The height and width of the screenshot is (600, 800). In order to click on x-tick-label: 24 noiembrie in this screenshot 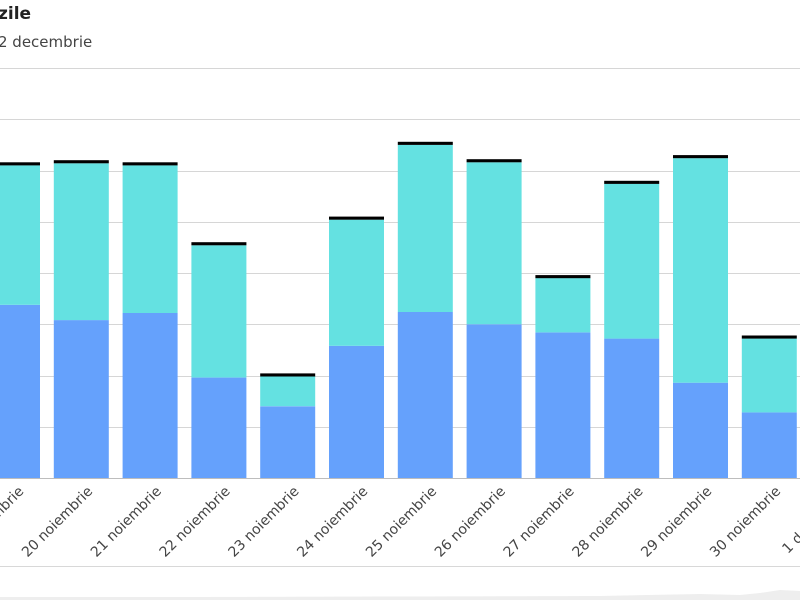, I will do `click(332, 522)`.